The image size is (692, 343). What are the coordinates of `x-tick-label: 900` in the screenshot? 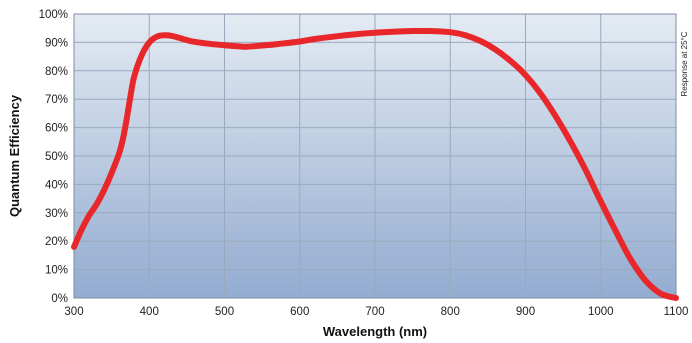 It's located at (525, 312).